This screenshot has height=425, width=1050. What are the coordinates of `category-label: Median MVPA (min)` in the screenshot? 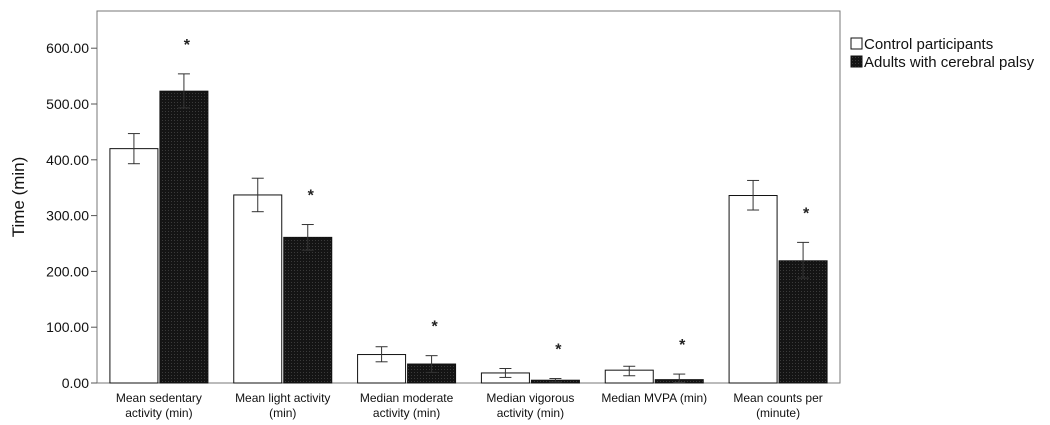 It's located at (654, 398).